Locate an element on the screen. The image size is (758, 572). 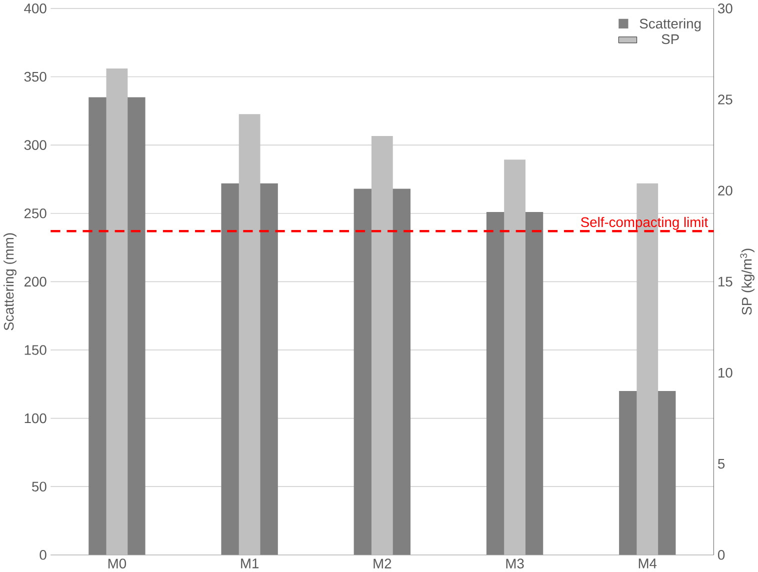
x-tick-label: M2 is located at coordinates (383, 563).